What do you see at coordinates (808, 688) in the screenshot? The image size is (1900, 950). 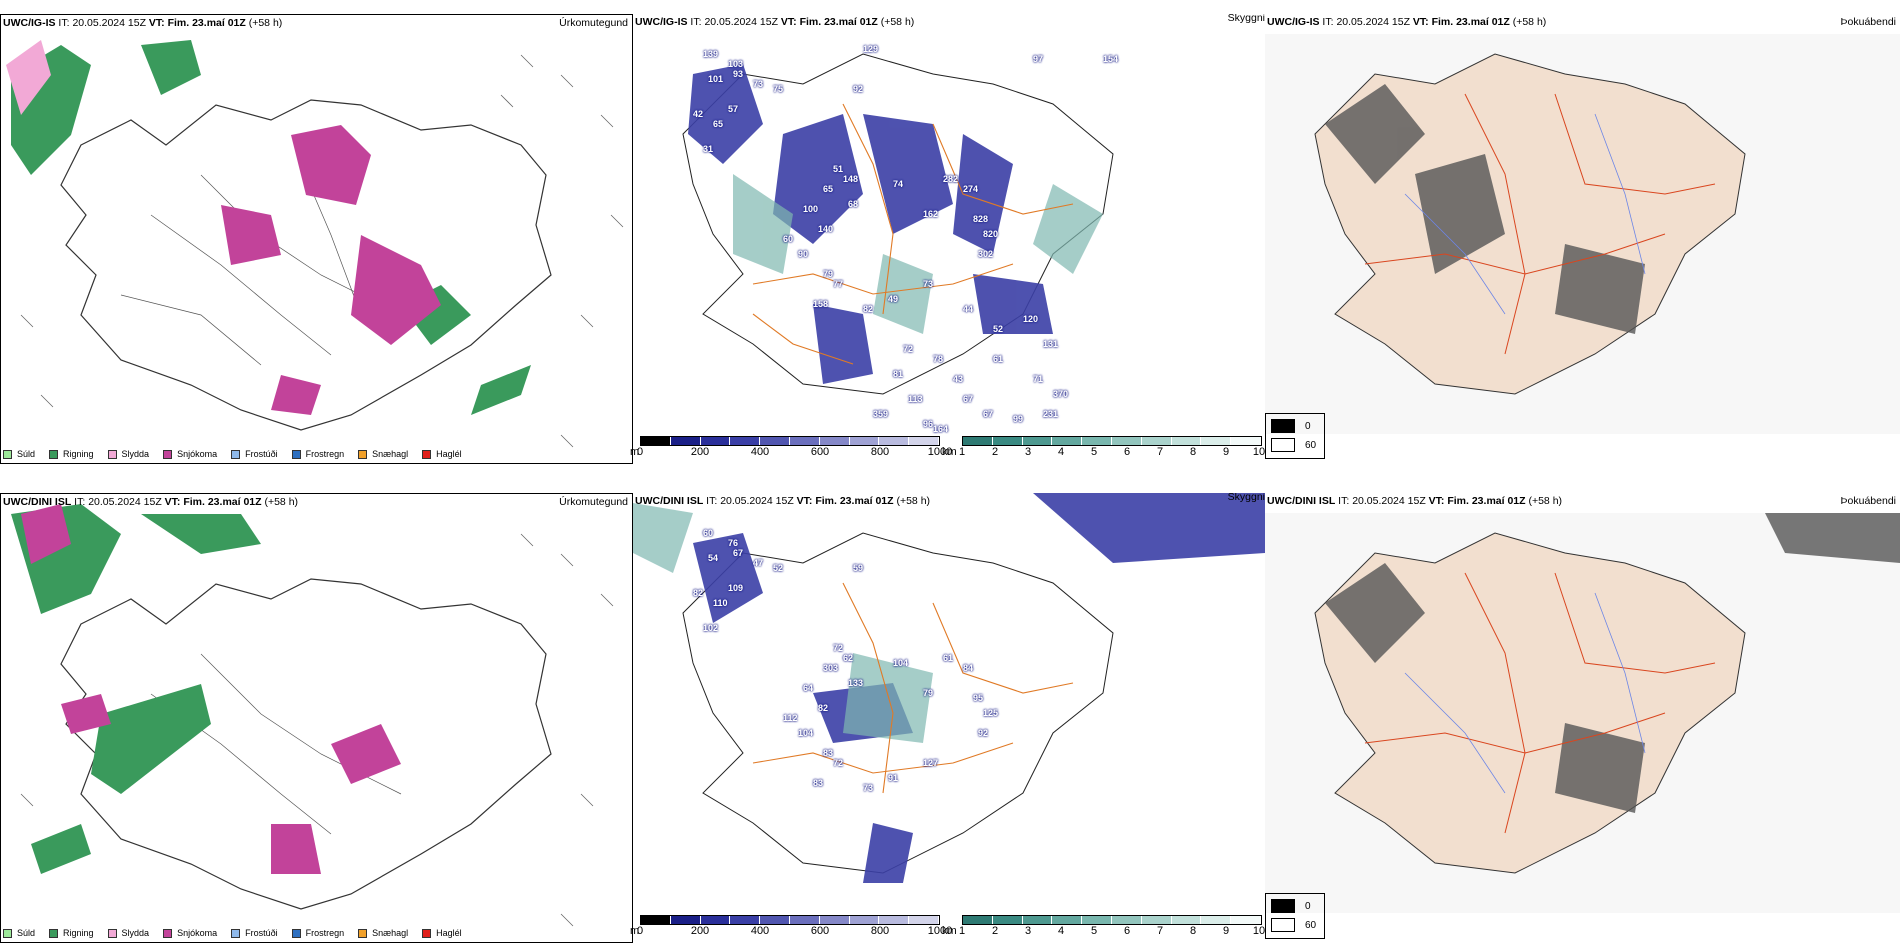 I see `visibility-value: 64` at bounding box center [808, 688].